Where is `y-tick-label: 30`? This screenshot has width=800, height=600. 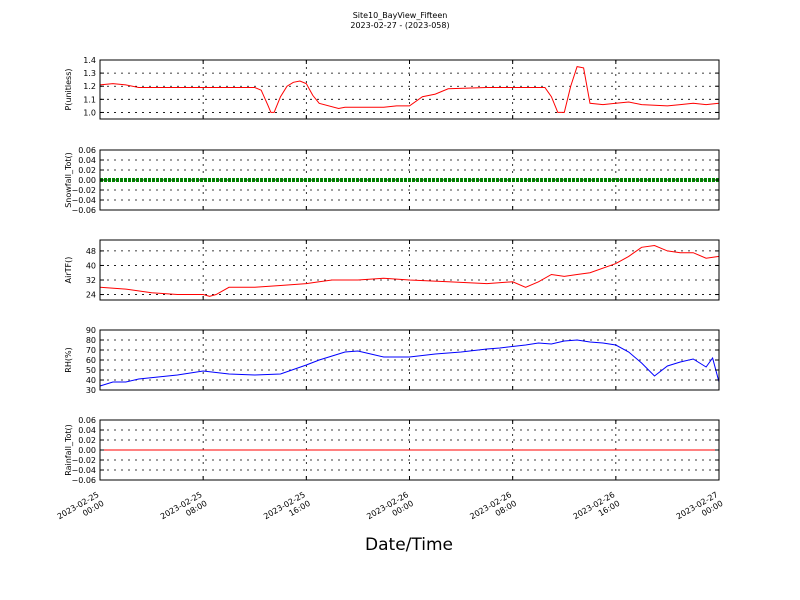
y-tick-label: 30 is located at coordinates (91, 390).